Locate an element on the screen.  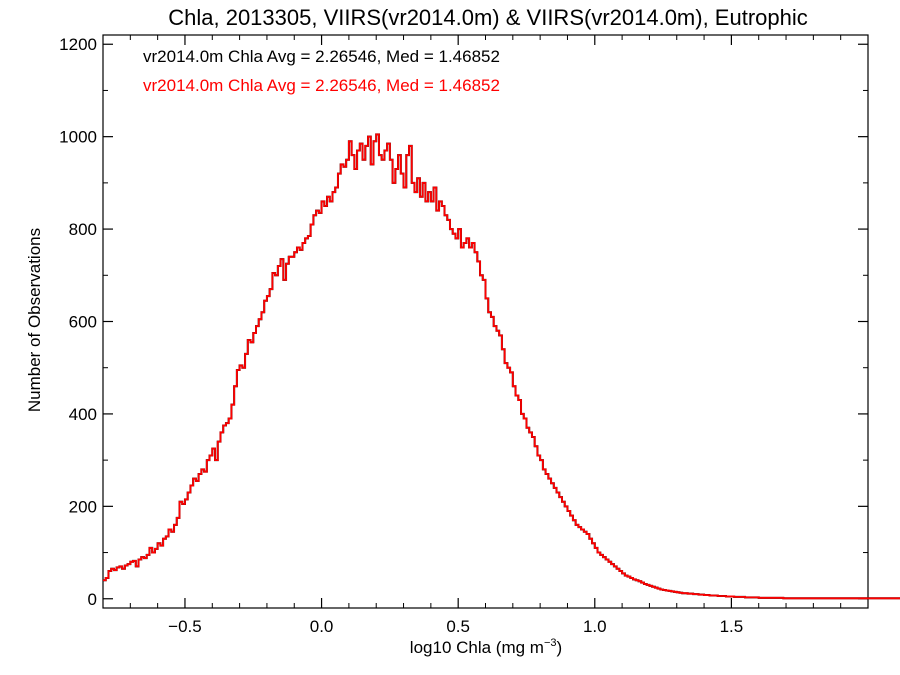
y-tick-label: 400 is located at coordinates (83, 414).